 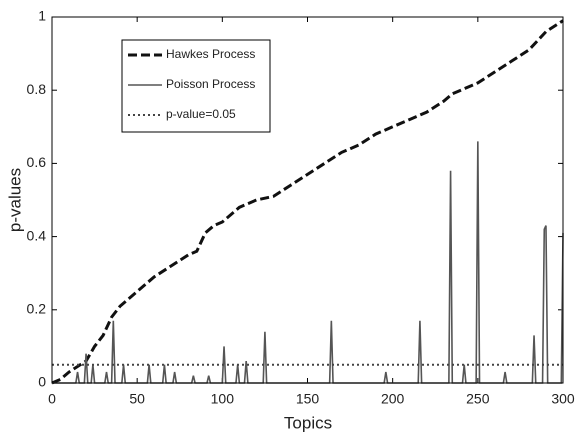 What do you see at coordinates (393, 399) in the screenshot?
I see `x-tick-label: 200` at bounding box center [393, 399].